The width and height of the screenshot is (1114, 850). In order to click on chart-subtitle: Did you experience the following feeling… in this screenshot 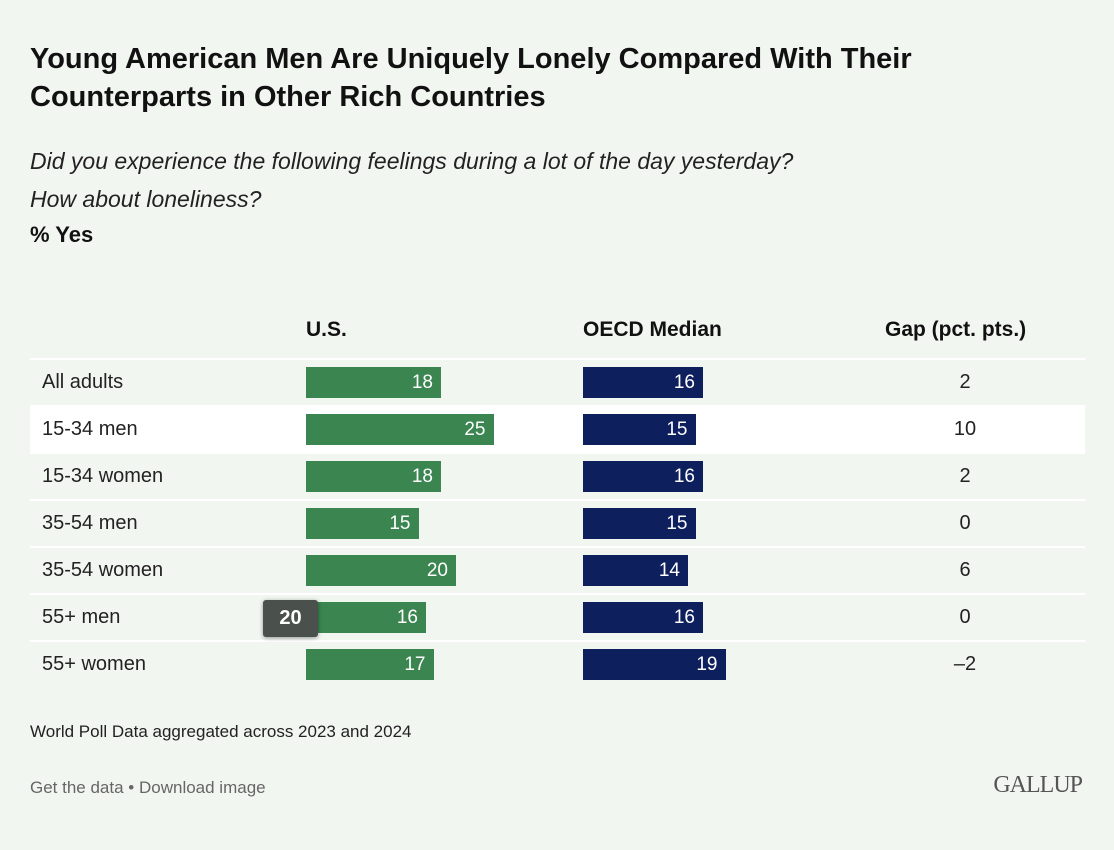, I will do `click(411, 180)`.